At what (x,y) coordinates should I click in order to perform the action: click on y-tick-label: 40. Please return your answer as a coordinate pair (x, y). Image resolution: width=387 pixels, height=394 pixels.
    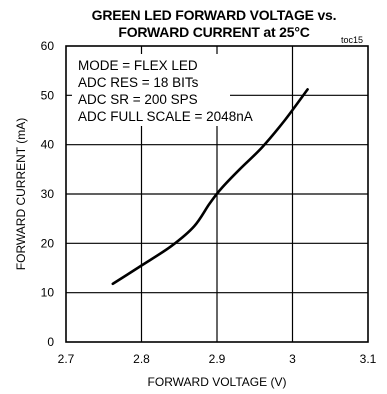
    Looking at the image, I should click on (48, 145).